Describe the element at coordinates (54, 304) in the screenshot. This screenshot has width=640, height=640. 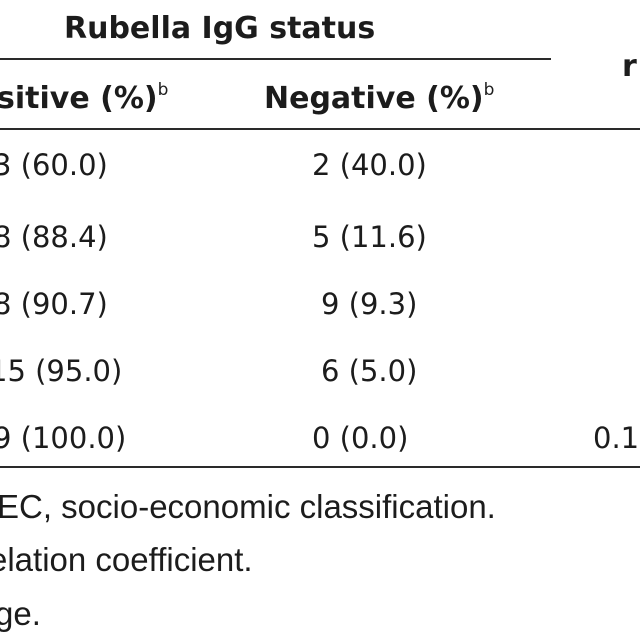
I see `cell-positive: 8 (90.7)` at that location.